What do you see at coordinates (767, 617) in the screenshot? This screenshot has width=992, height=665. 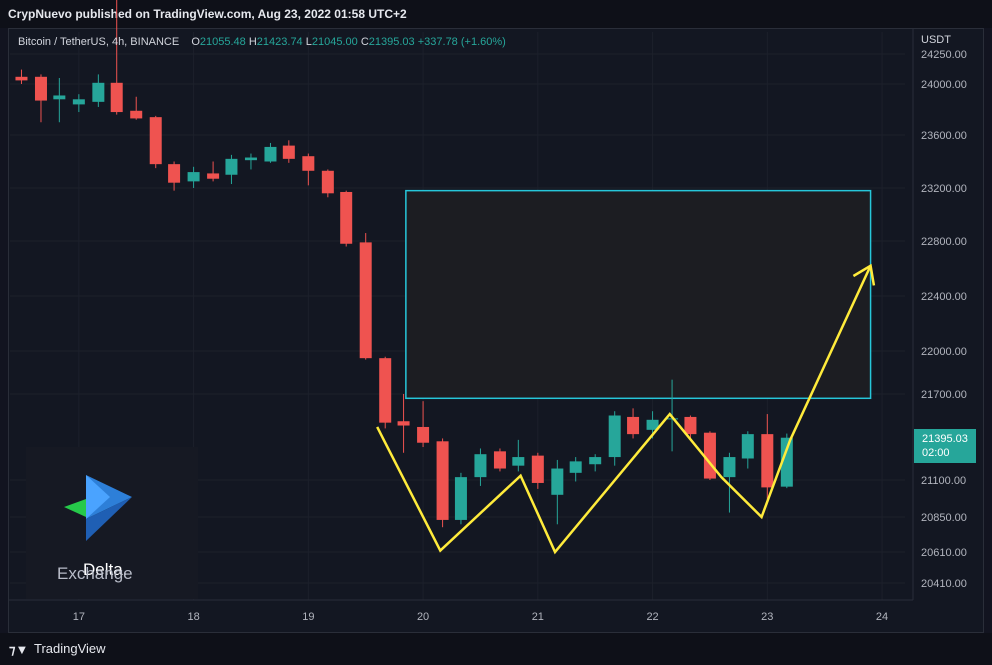 I see `x-tick-label: 23` at bounding box center [767, 617].